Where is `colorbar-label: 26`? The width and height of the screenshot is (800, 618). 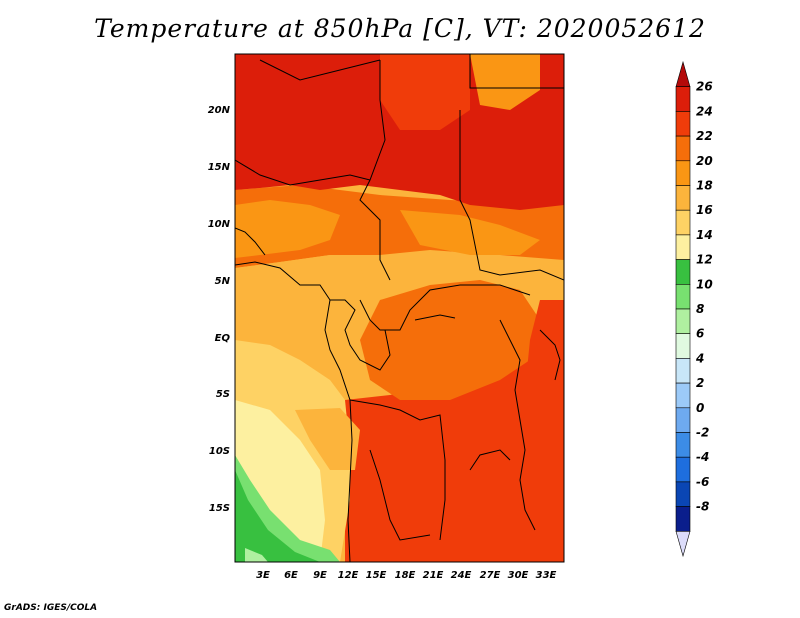
colorbar-label: 26 is located at coordinates (704, 87).